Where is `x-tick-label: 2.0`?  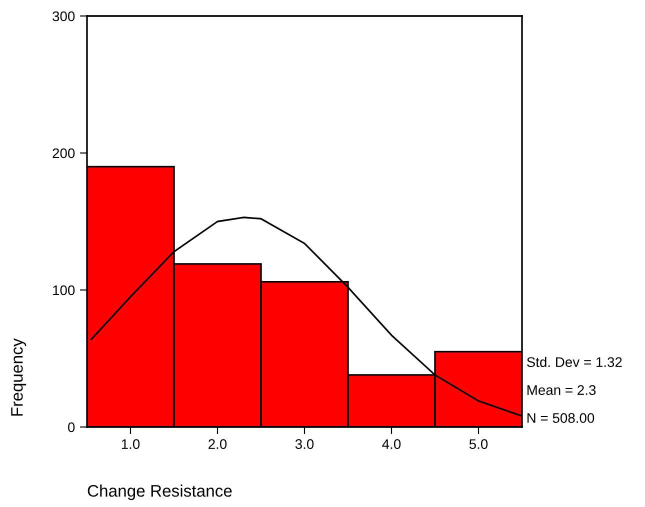 x-tick-label: 2.0 is located at coordinates (217, 444).